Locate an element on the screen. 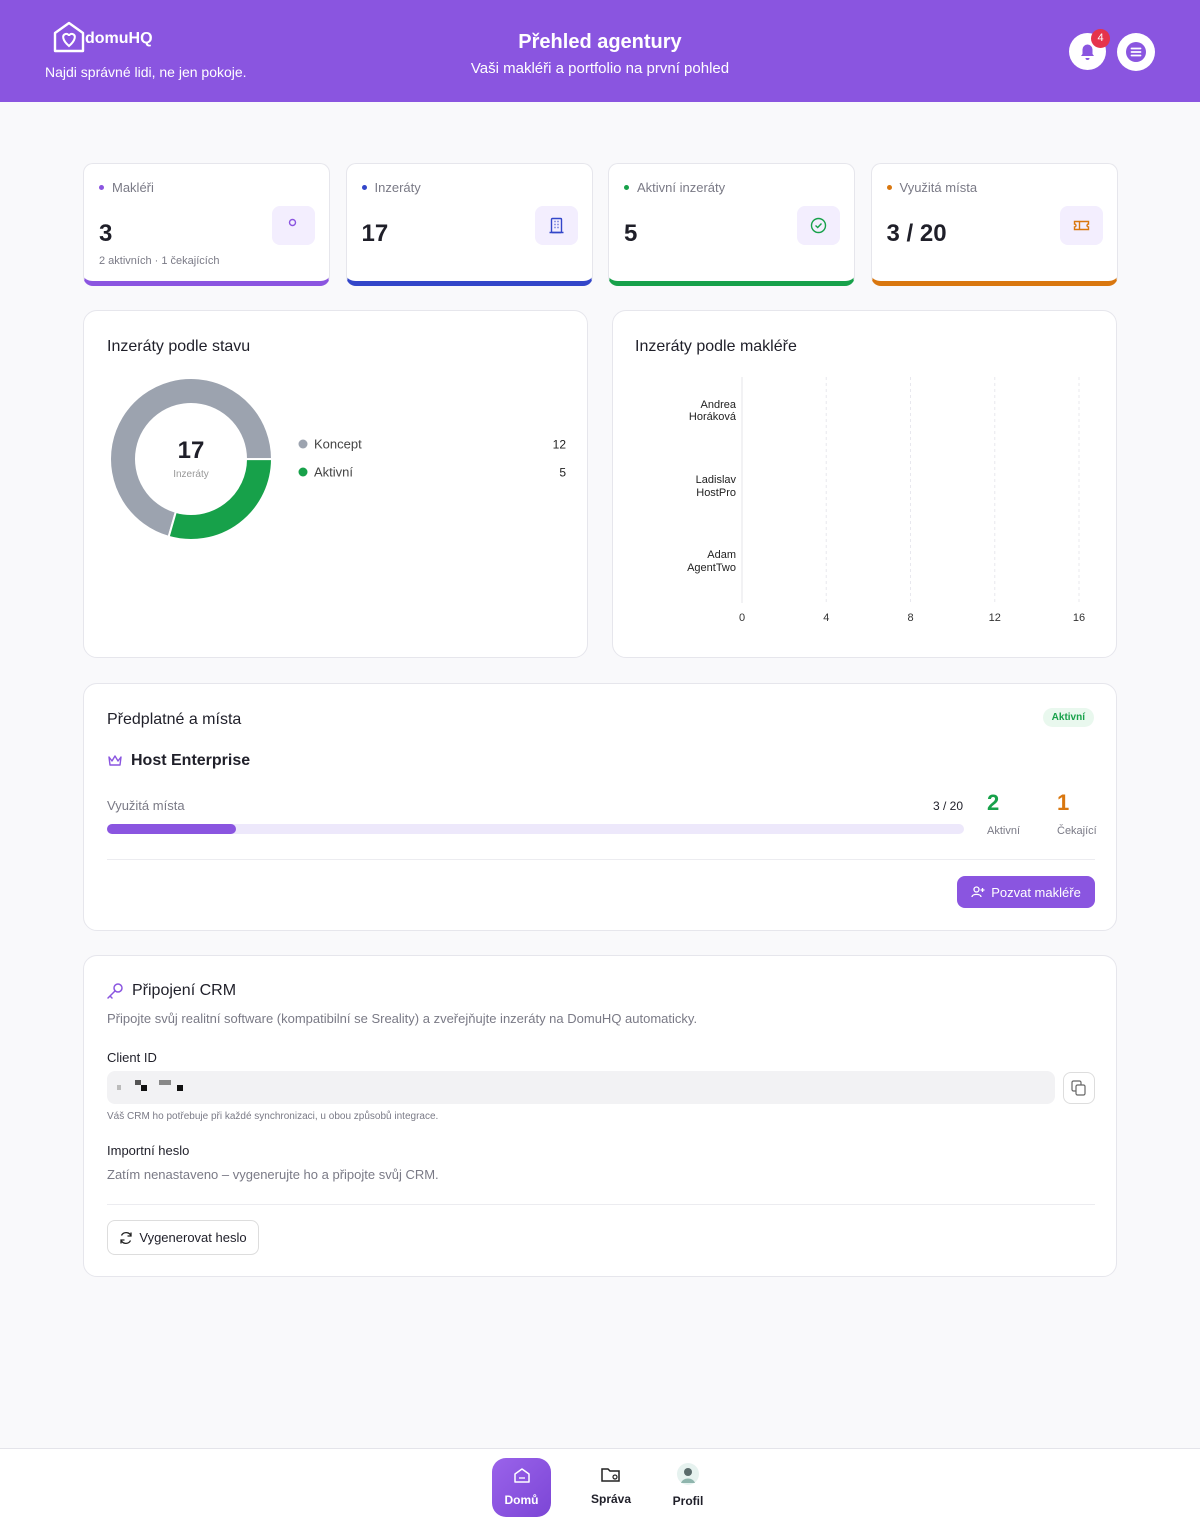 This screenshot has width=1200, height=1525. pending-label: Čekající is located at coordinates (1077, 831).